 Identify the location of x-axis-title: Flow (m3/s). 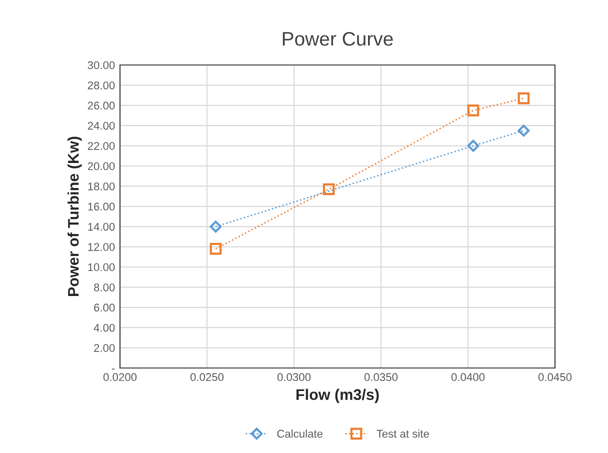
(337, 396).